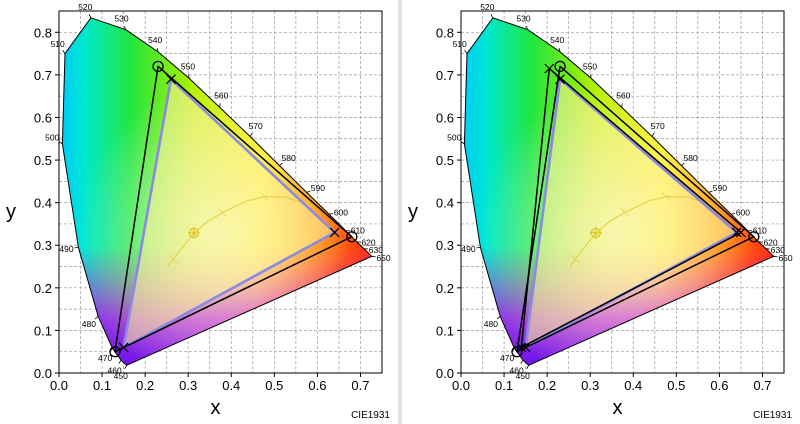  What do you see at coordinates (105, 358) in the screenshot?
I see `wavelength-label: 470` at bounding box center [105, 358].